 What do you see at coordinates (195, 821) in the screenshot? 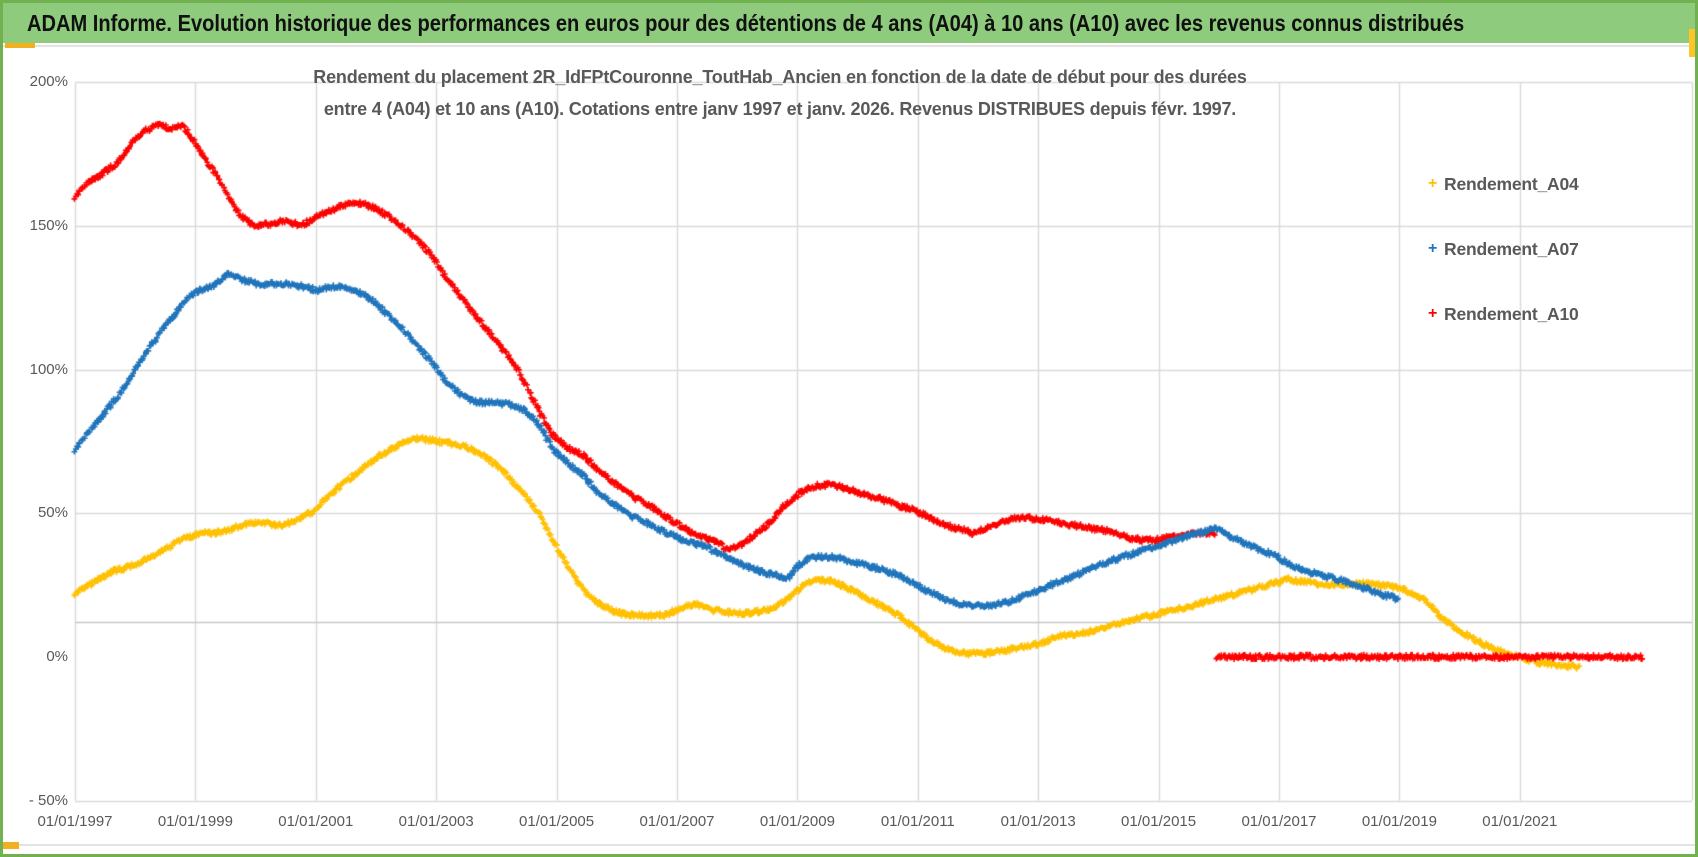
I see `x-tick-label: 01/01/1999` at bounding box center [195, 821].